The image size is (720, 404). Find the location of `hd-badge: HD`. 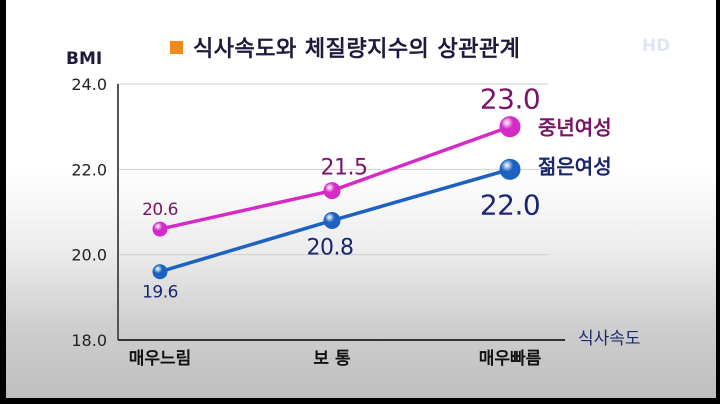

hd-badge: HD is located at coordinates (656, 46).